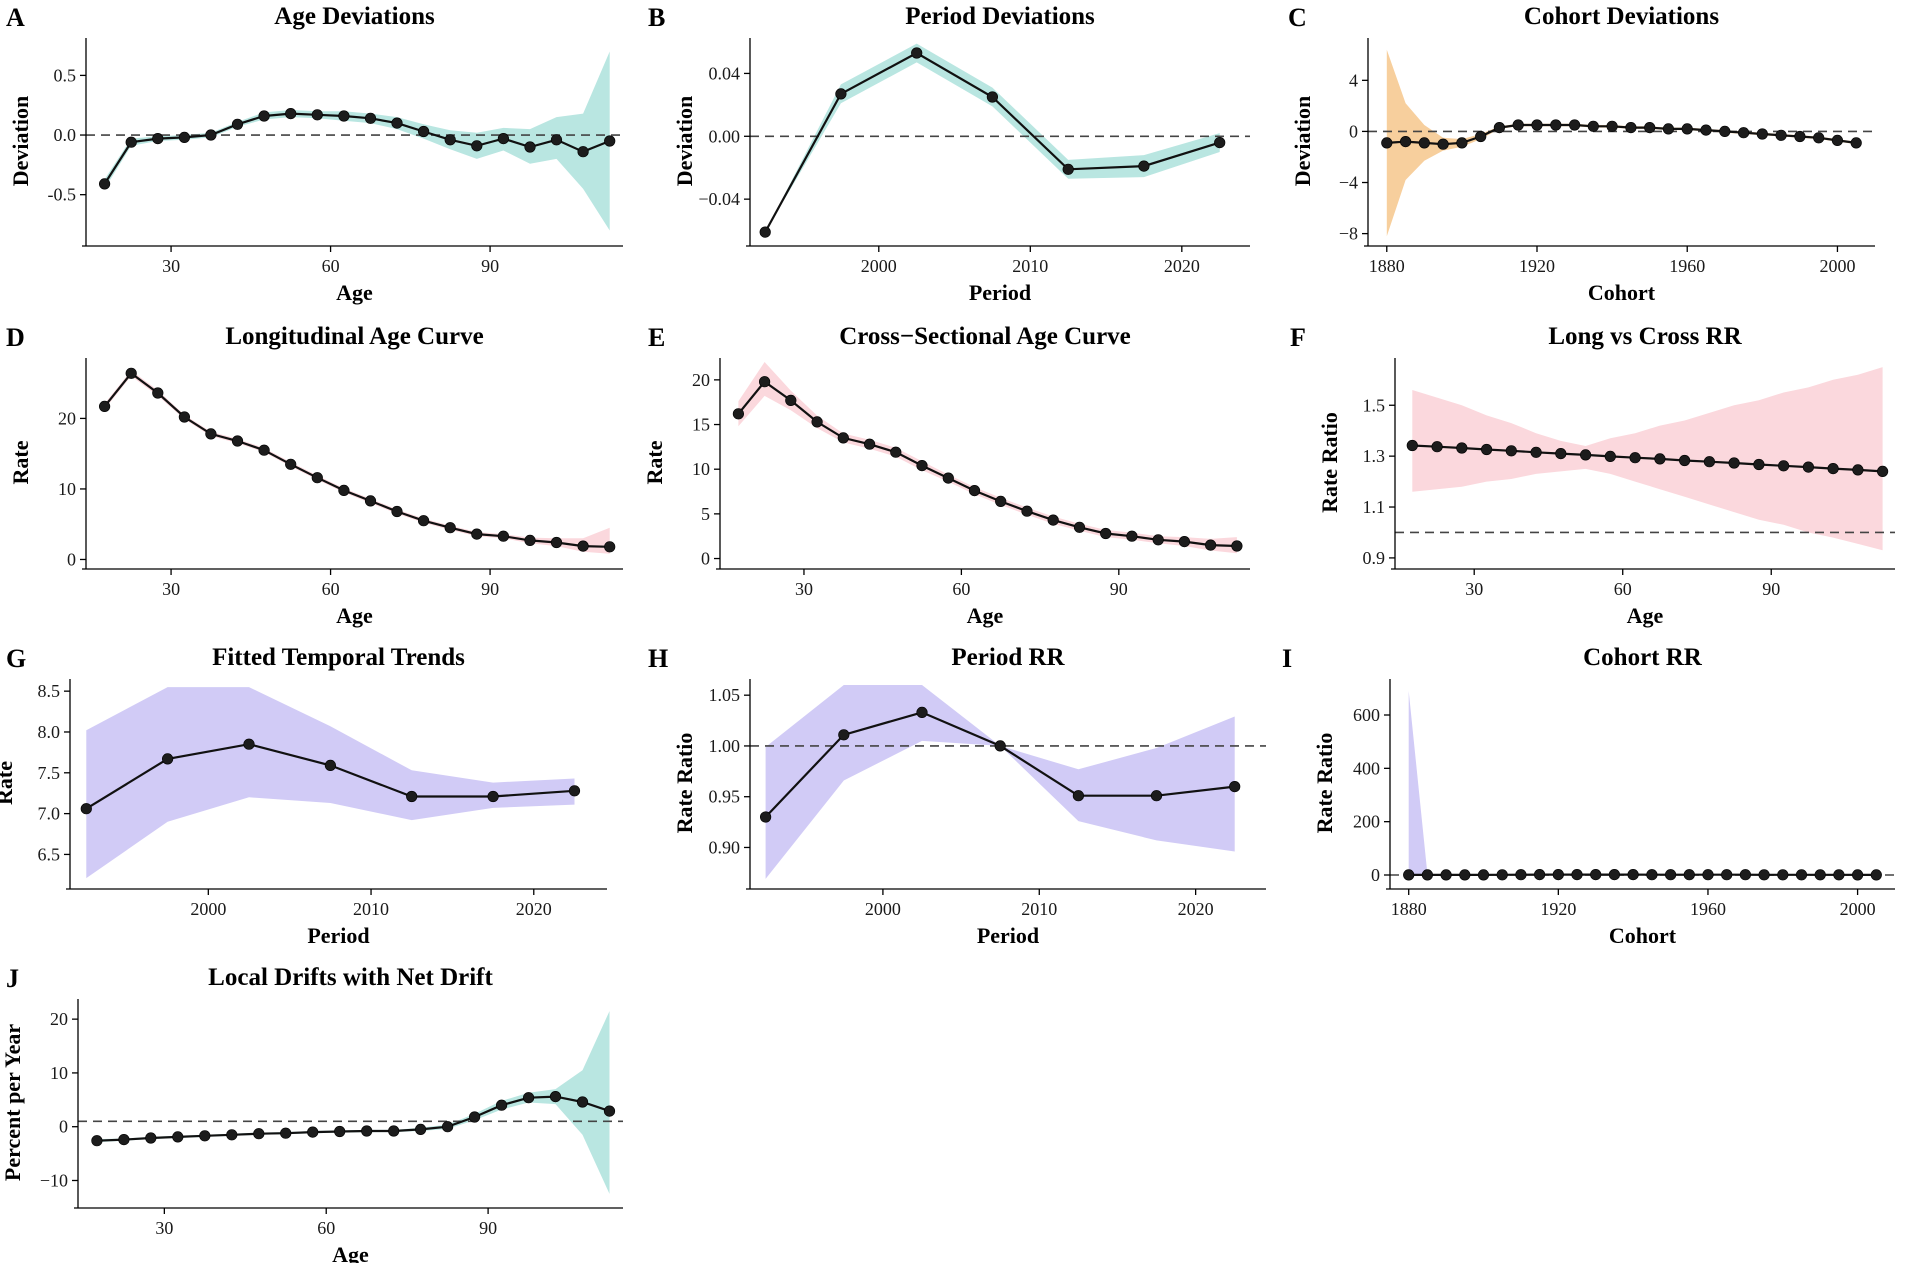  I want to click on x-tick-label: 1880, so click(1409, 909).